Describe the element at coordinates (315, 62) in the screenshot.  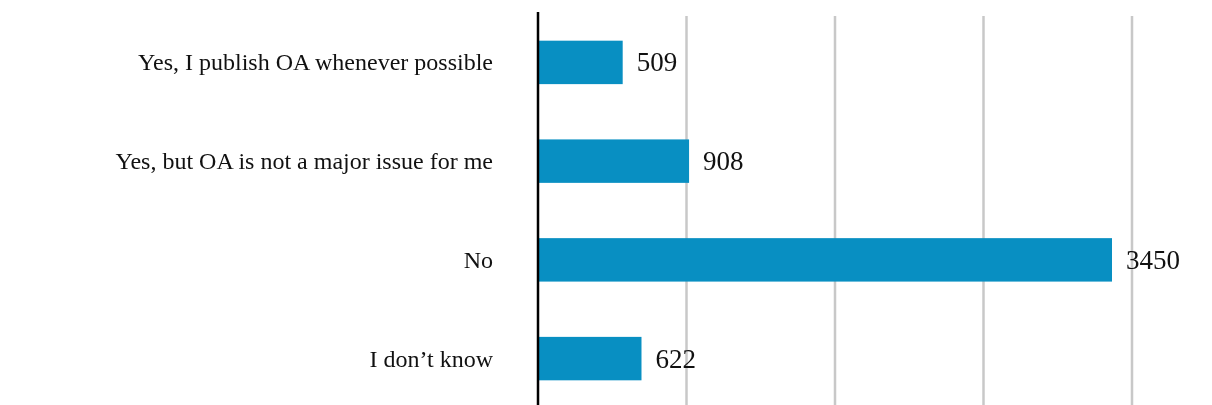
I see `y-tick-label: Yes, I publish OA whenever possible` at that location.